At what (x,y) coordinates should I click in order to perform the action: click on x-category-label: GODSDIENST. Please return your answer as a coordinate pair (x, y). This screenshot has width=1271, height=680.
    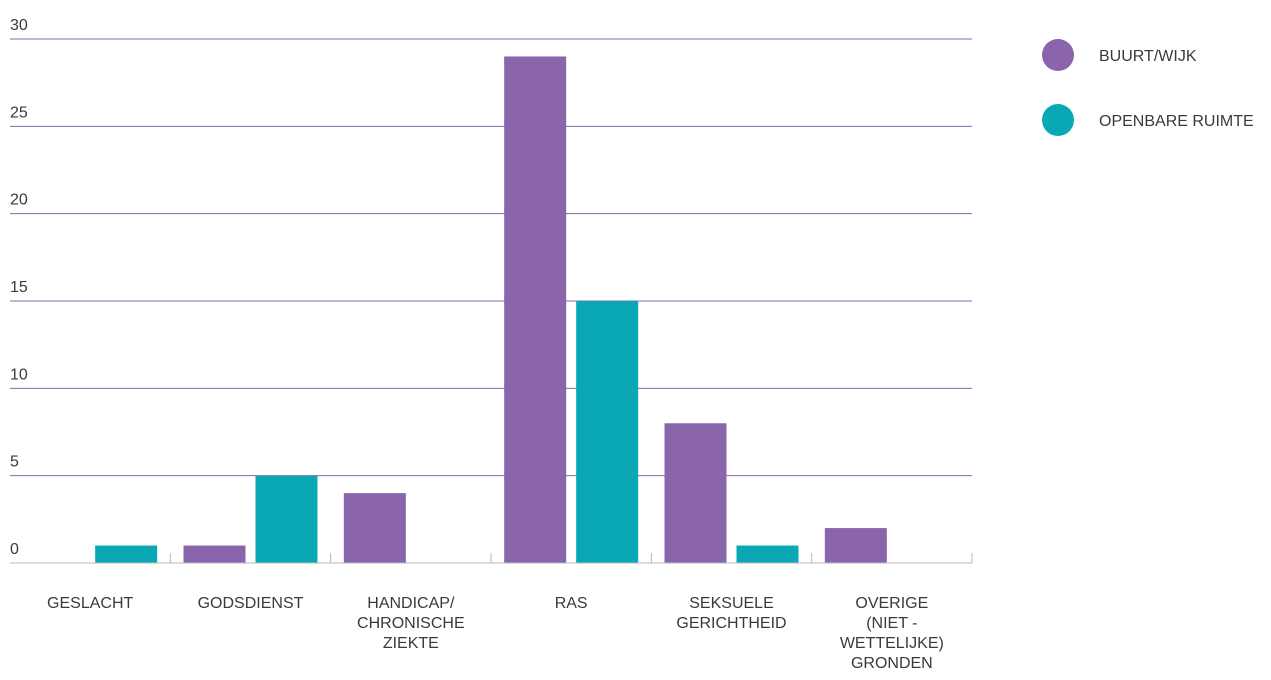
    Looking at the image, I should click on (251, 603).